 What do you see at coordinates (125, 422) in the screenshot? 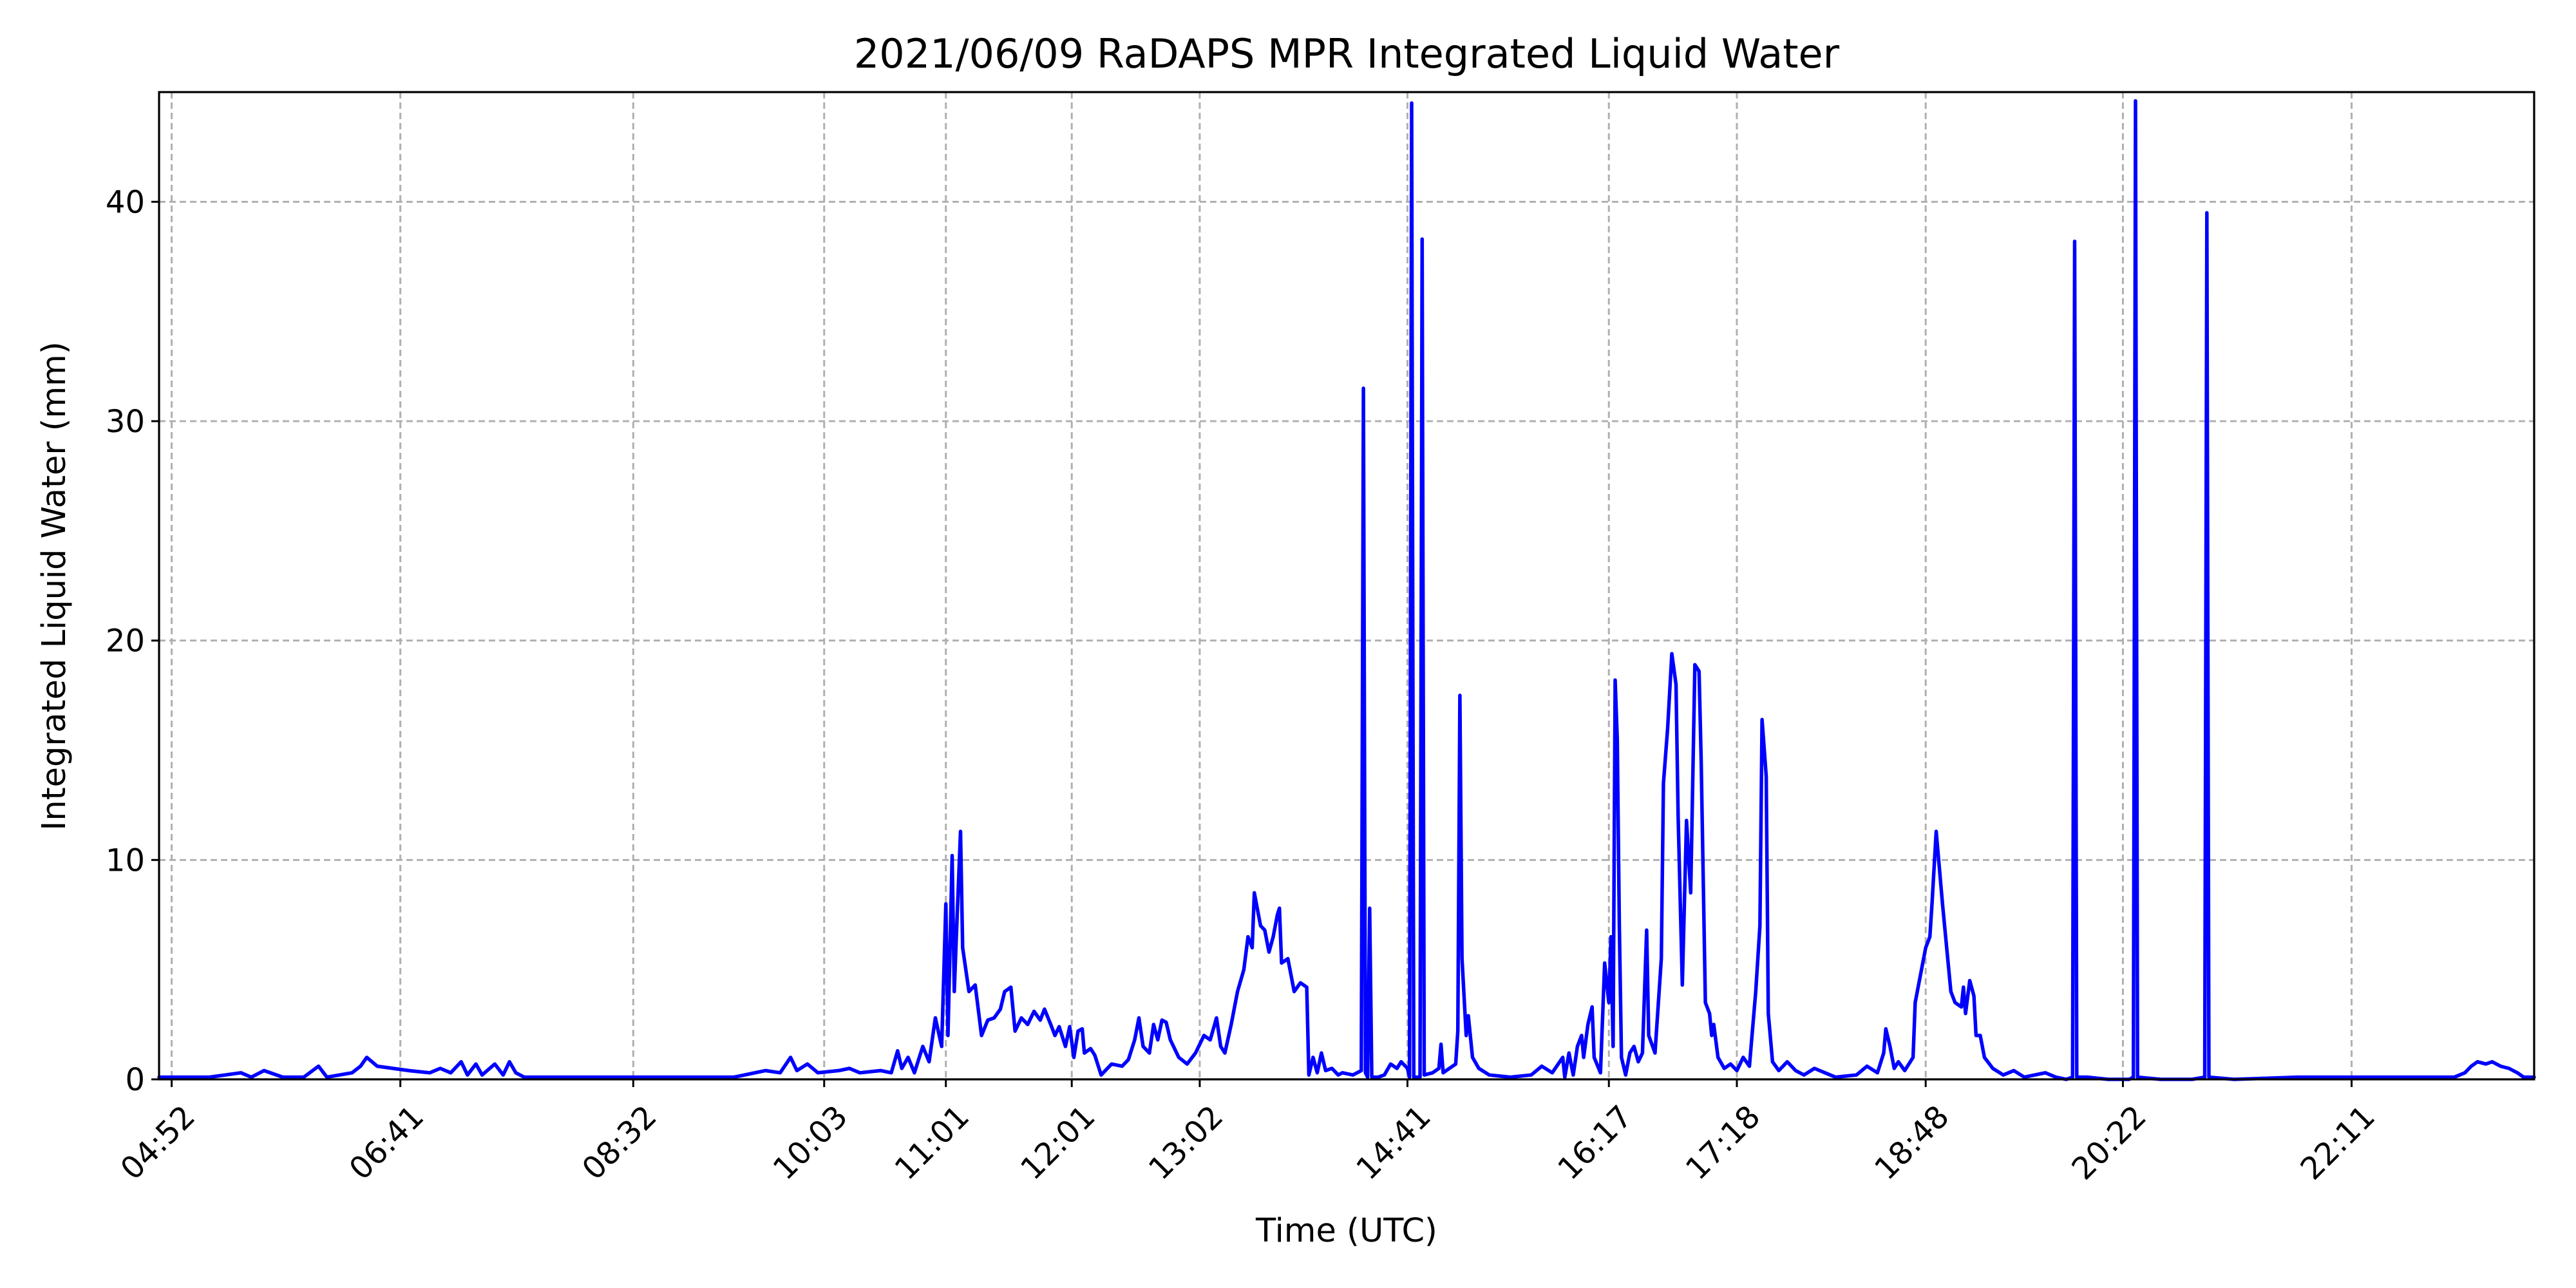
I see `y-tick-label: 30` at bounding box center [125, 422].